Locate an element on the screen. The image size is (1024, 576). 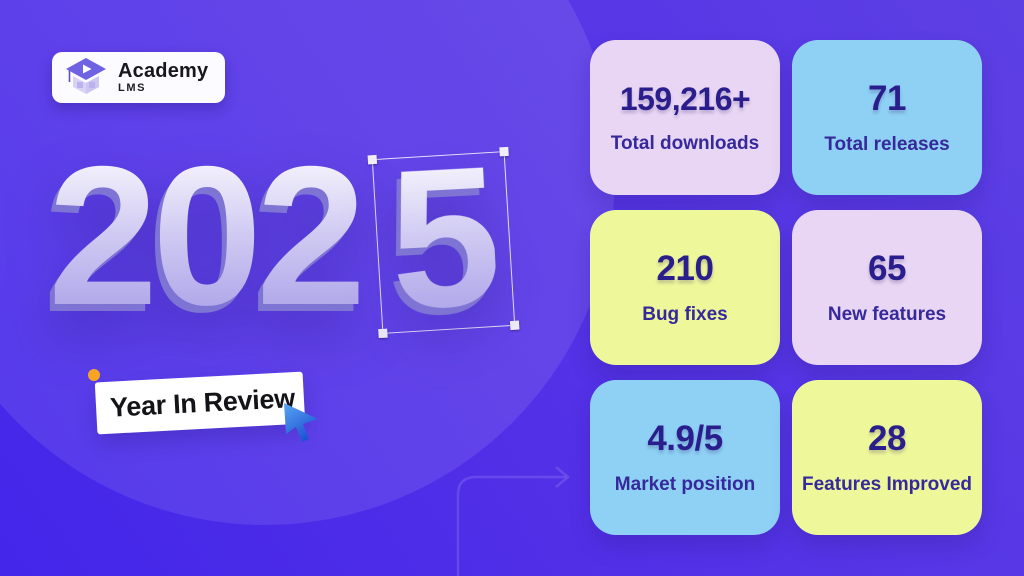
brand-name: Academy is located at coordinates (163, 71).